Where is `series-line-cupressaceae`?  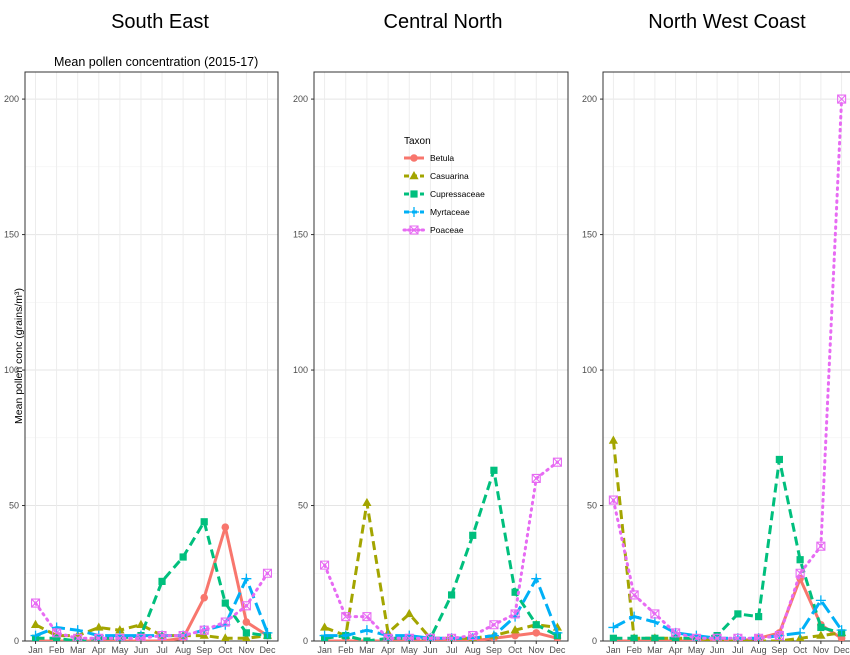
series-line-cupressaceae is located at coordinates (727, 549).